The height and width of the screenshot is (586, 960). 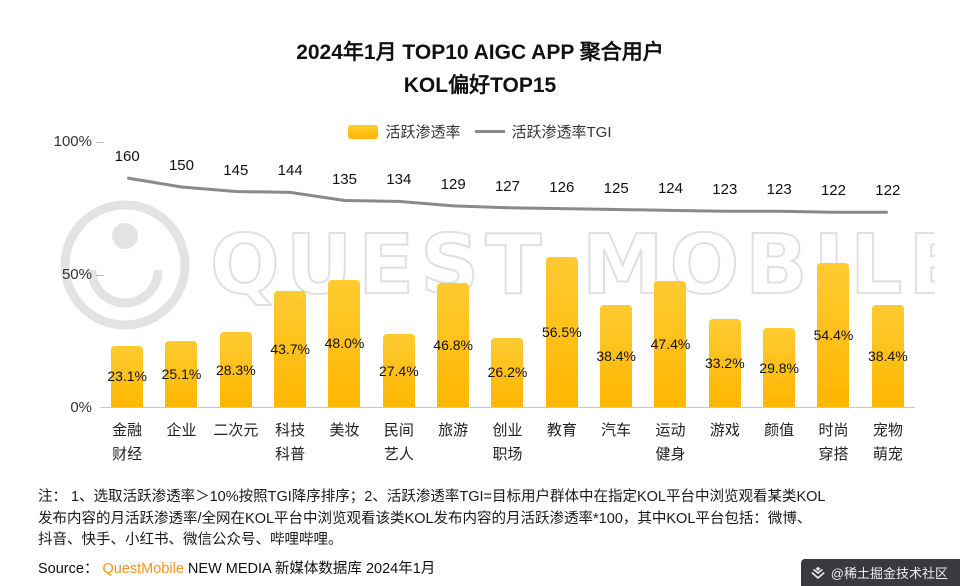 I want to click on chart-column-14: 54.4% 122 时尚 穿搭, so click(x=833, y=302).